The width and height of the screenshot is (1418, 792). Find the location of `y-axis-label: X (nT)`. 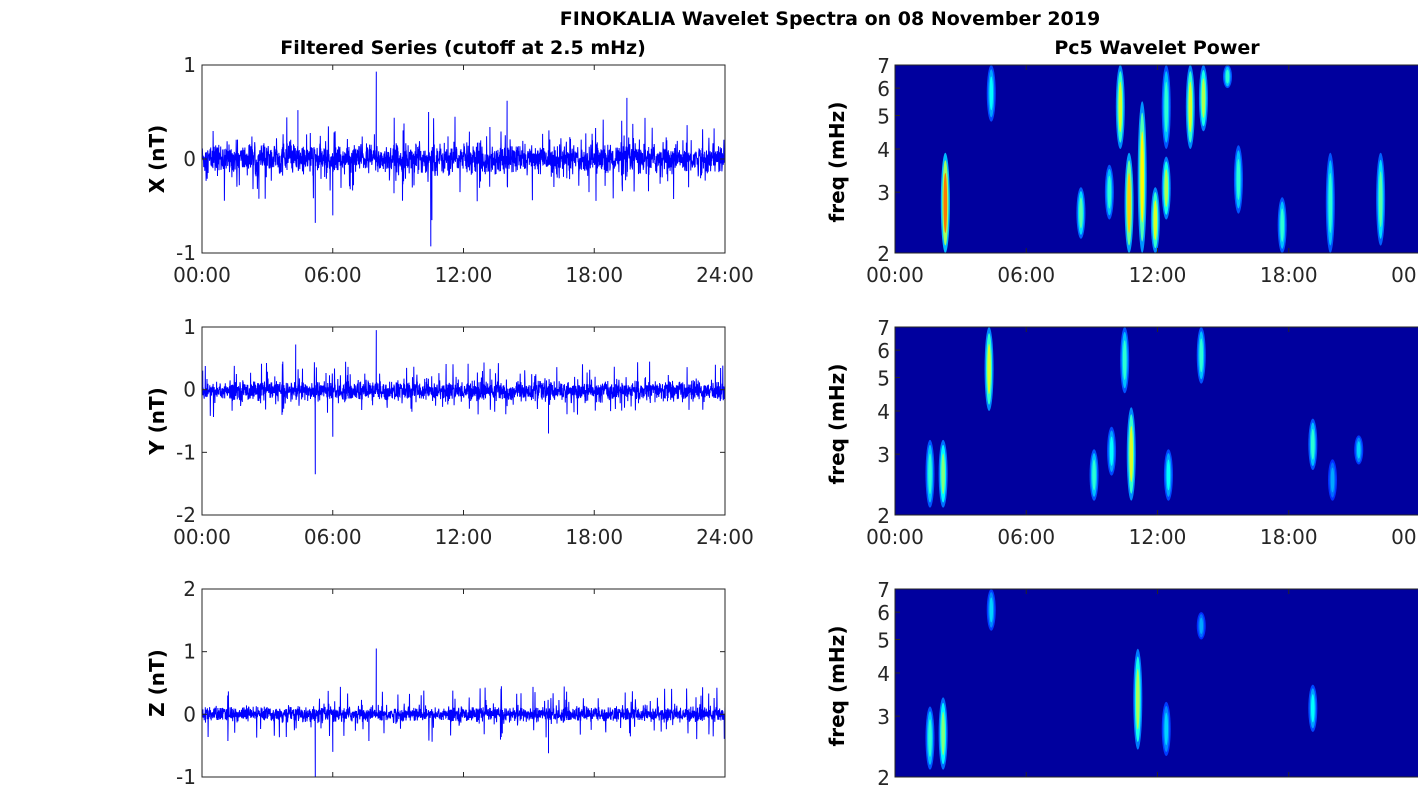

y-axis-label: X (nT) is located at coordinates (157, 159).